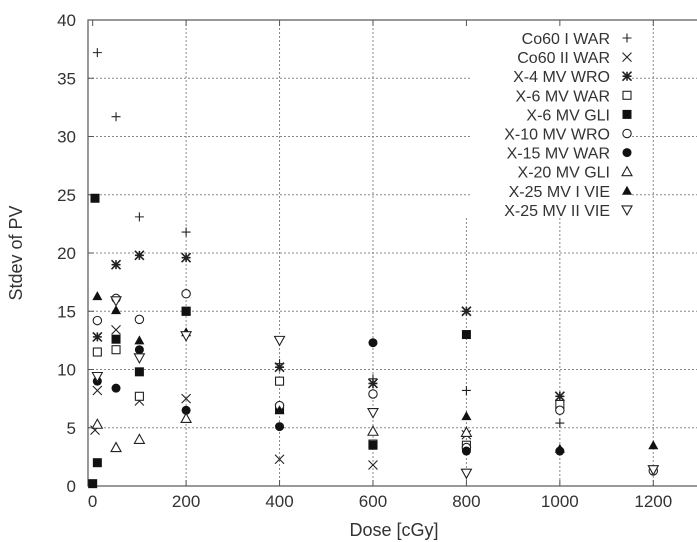 This screenshot has height=542, width=697. I want to click on x-tick-label: 400, so click(279, 501).